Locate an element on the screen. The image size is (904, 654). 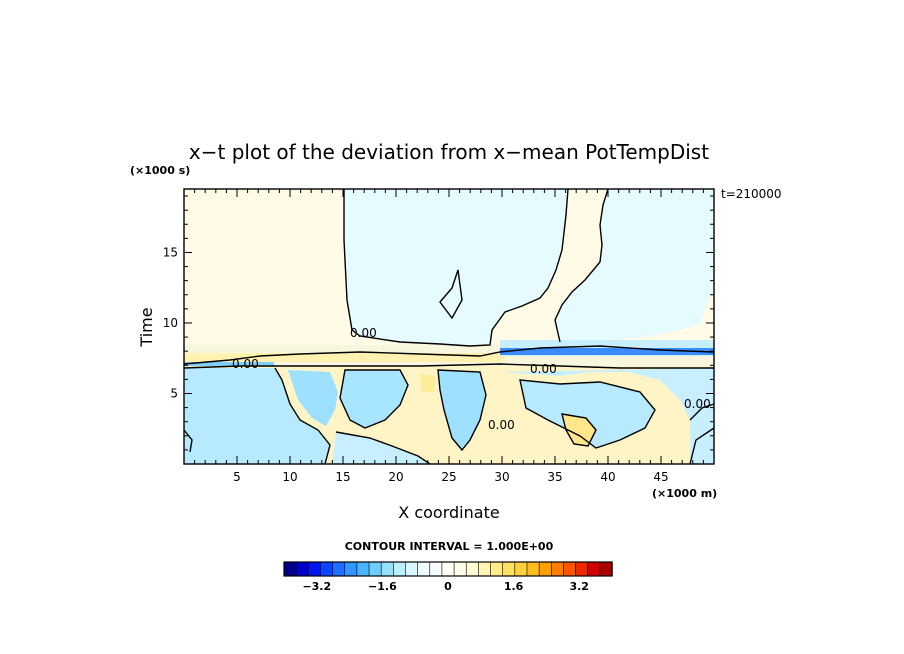
x-unit-label: (×1000 m) is located at coordinates (684, 493).